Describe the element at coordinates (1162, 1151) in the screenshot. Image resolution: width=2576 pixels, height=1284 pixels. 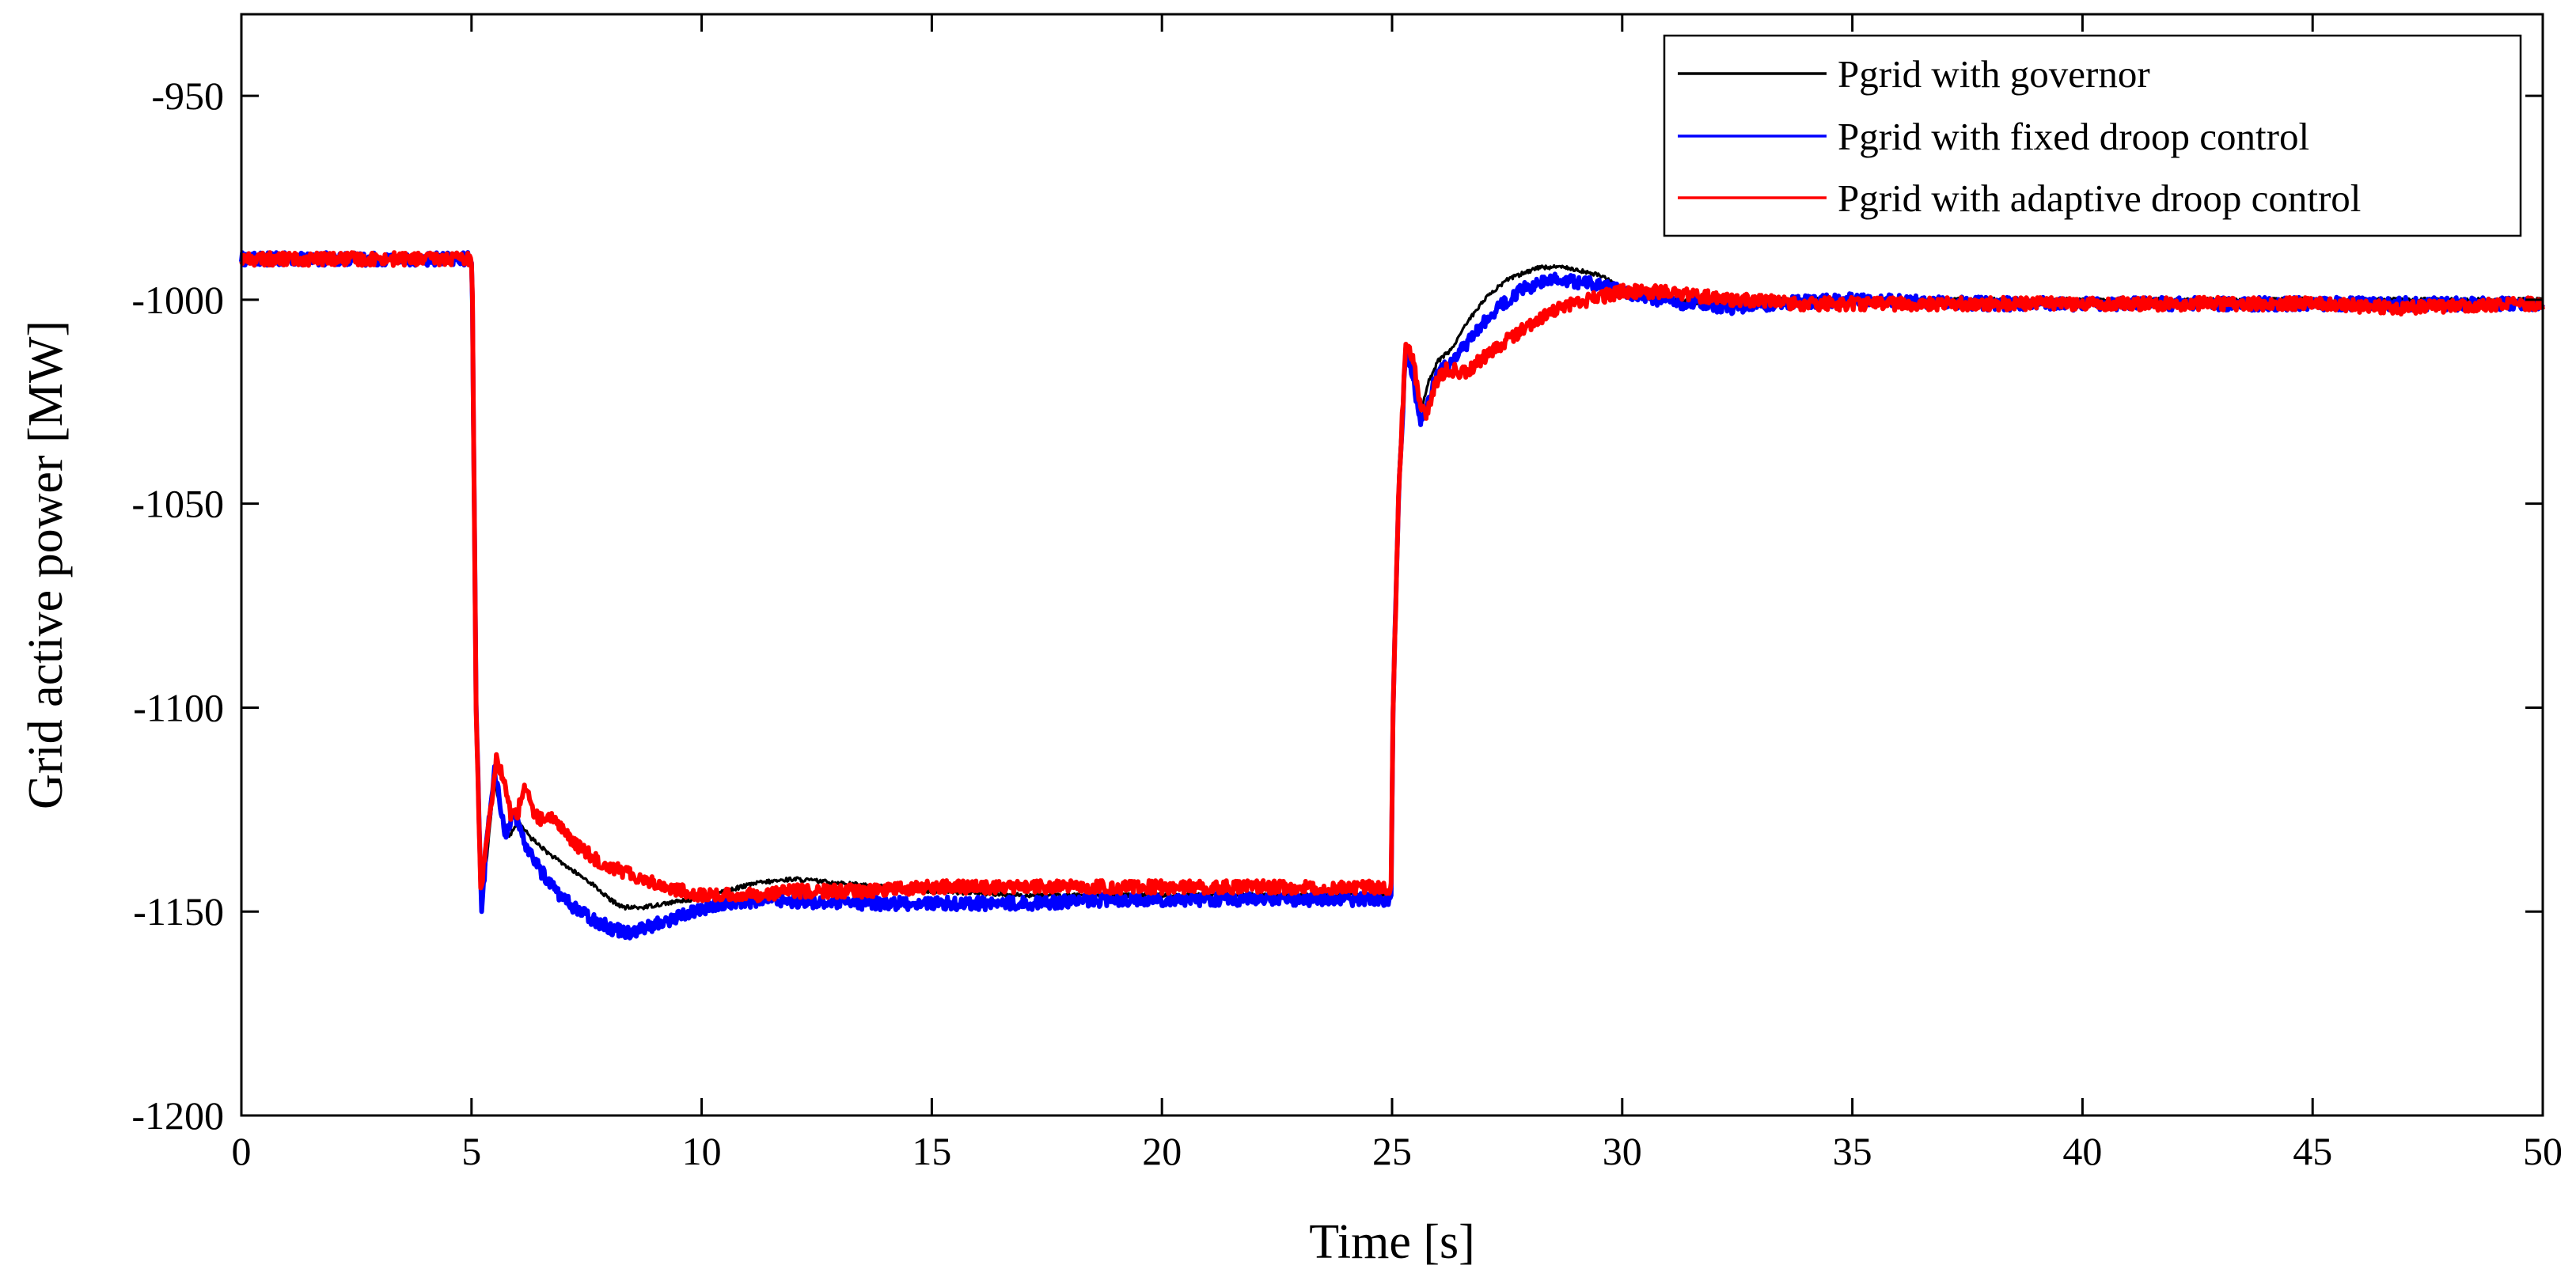
I see `x-tick-label: 20` at that location.